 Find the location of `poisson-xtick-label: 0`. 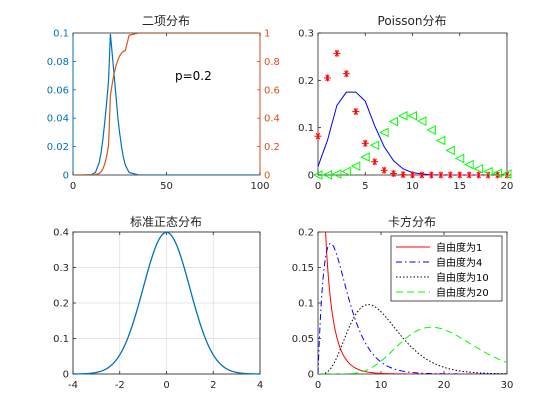

poisson-xtick-label: 0 is located at coordinates (318, 186).